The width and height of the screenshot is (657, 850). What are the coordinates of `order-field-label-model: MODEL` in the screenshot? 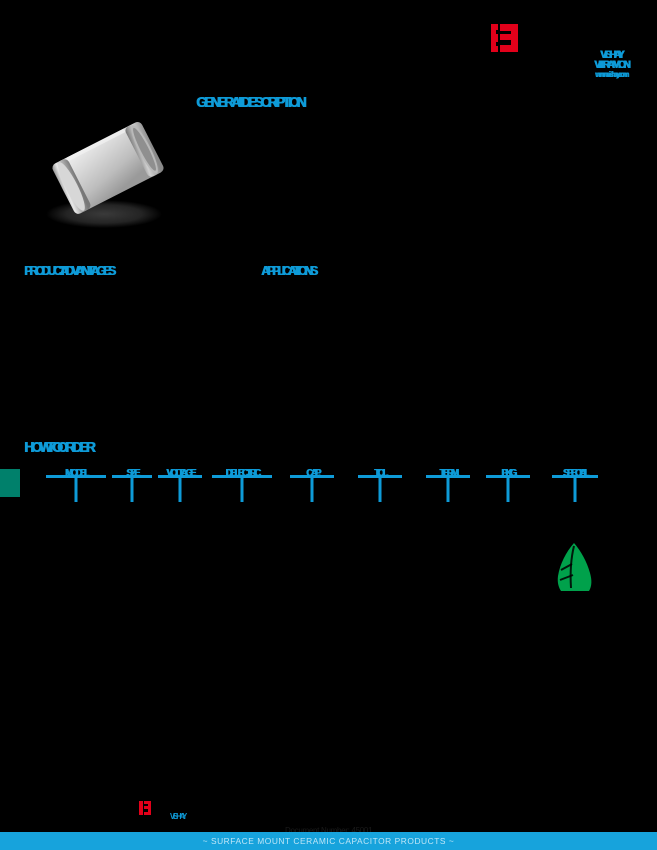 It's located at (76, 473).